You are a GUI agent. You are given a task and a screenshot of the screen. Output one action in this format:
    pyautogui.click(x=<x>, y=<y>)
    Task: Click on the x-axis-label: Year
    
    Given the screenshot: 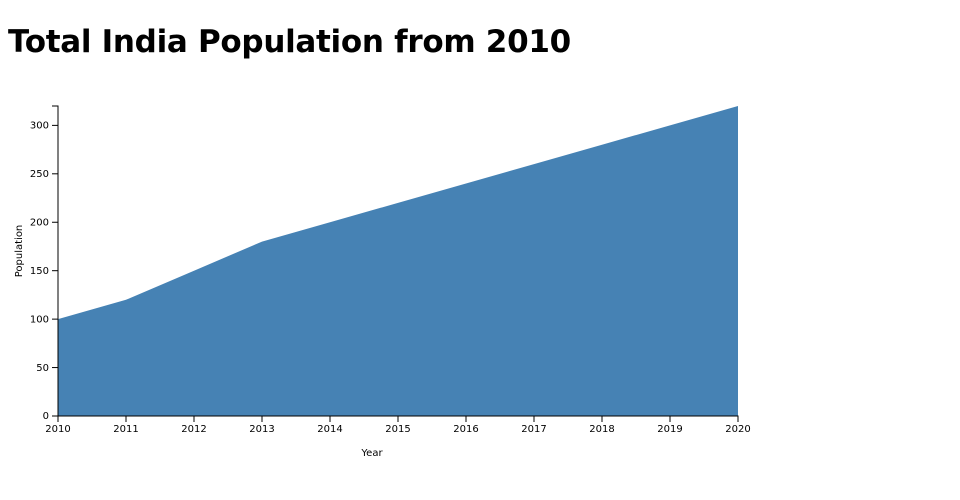 What is the action you would take?
    pyautogui.click(x=371, y=453)
    